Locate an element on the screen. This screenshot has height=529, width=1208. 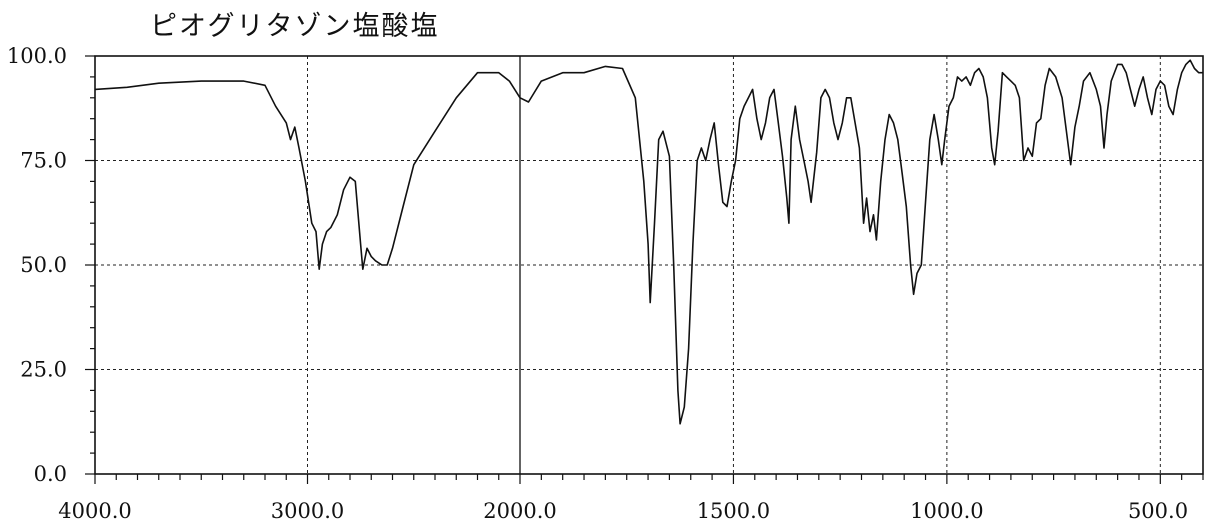
x-tick-label: 4000.0 is located at coordinates (94, 511).